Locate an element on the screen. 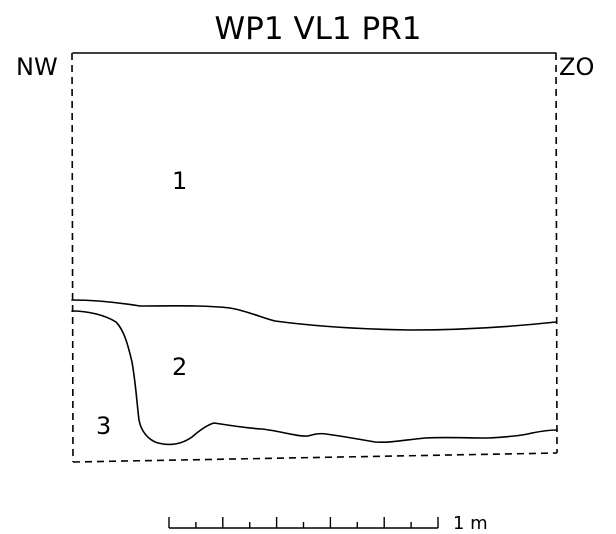 This screenshot has height=534, width=616. profile-left-edge is located at coordinates (72, 257).